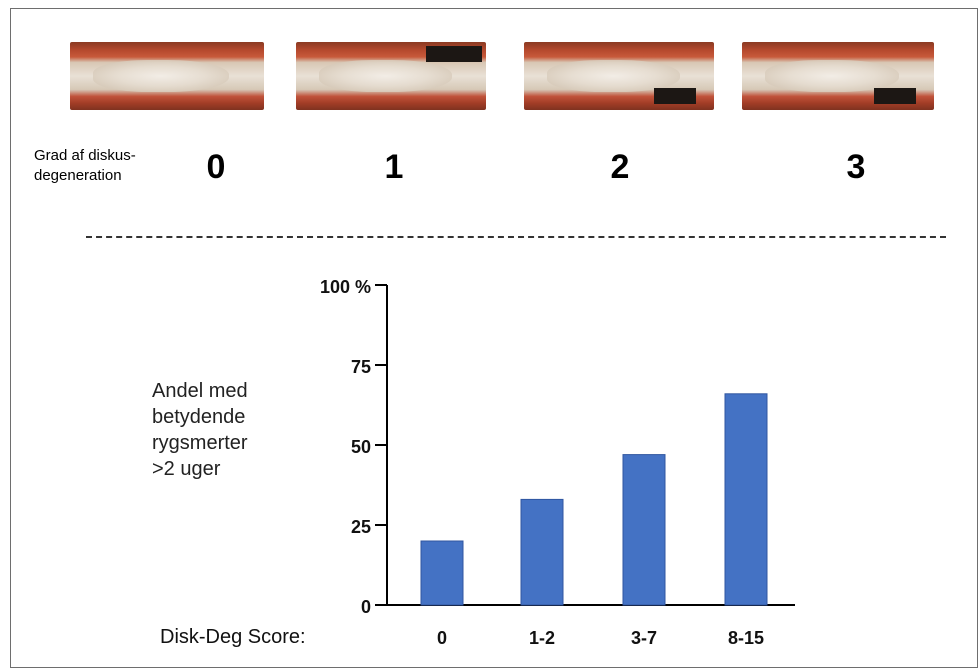 The width and height of the screenshot is (980, 670). I want to click on grade-label: Grad af diskus- degeneration, so click(114, 166).